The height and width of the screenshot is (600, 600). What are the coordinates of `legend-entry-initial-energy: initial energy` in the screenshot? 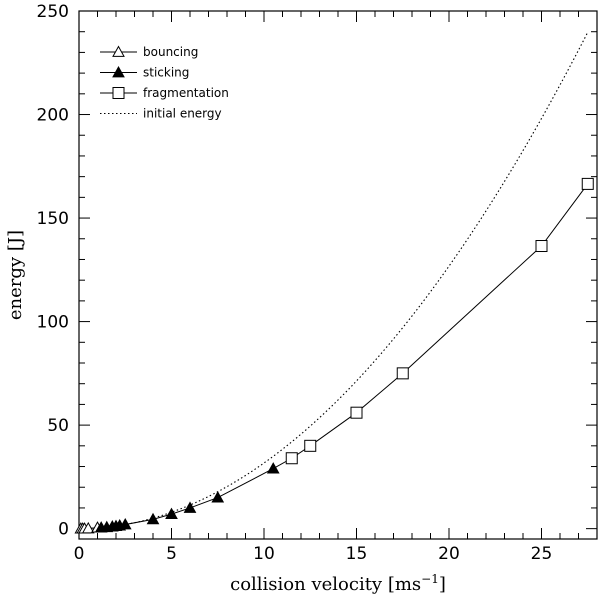 It's located at (161, 114).